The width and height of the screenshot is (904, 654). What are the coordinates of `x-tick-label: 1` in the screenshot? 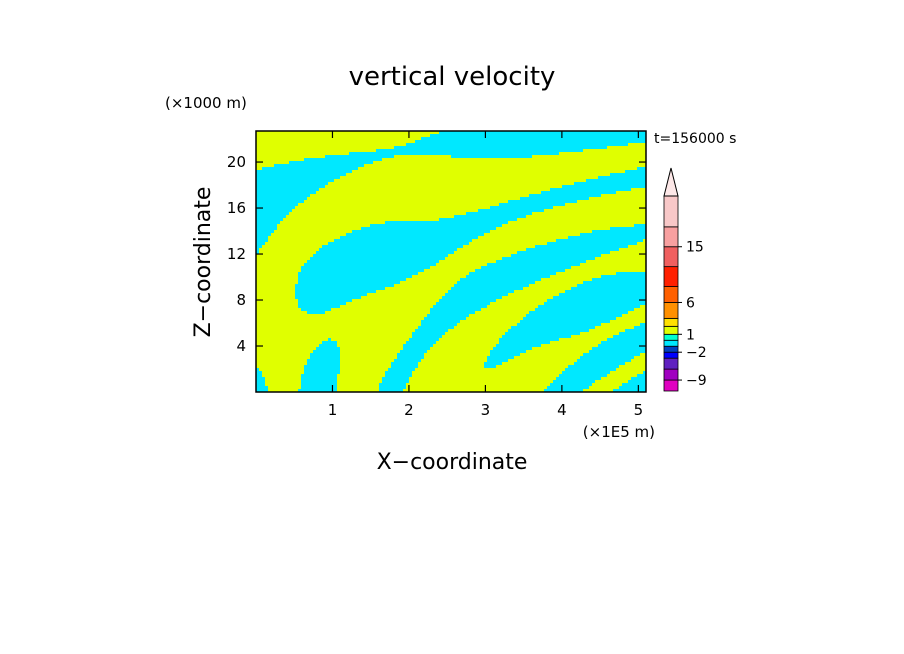 It's located at (333, 410).